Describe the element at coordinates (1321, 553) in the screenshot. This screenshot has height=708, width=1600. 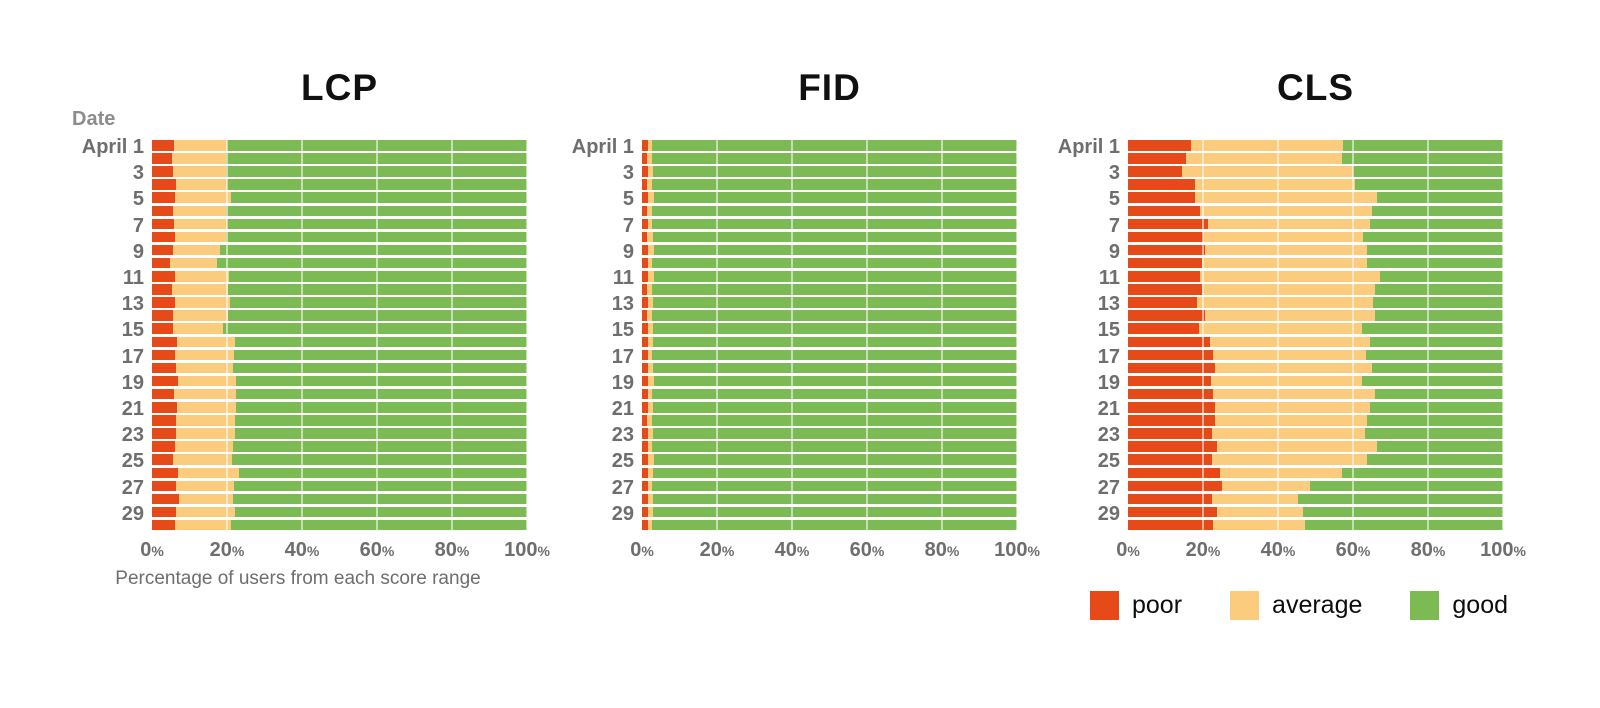
I see `x-axis-ticks-cls: 0% 20% 40% 60% 80% 100%` at that location.